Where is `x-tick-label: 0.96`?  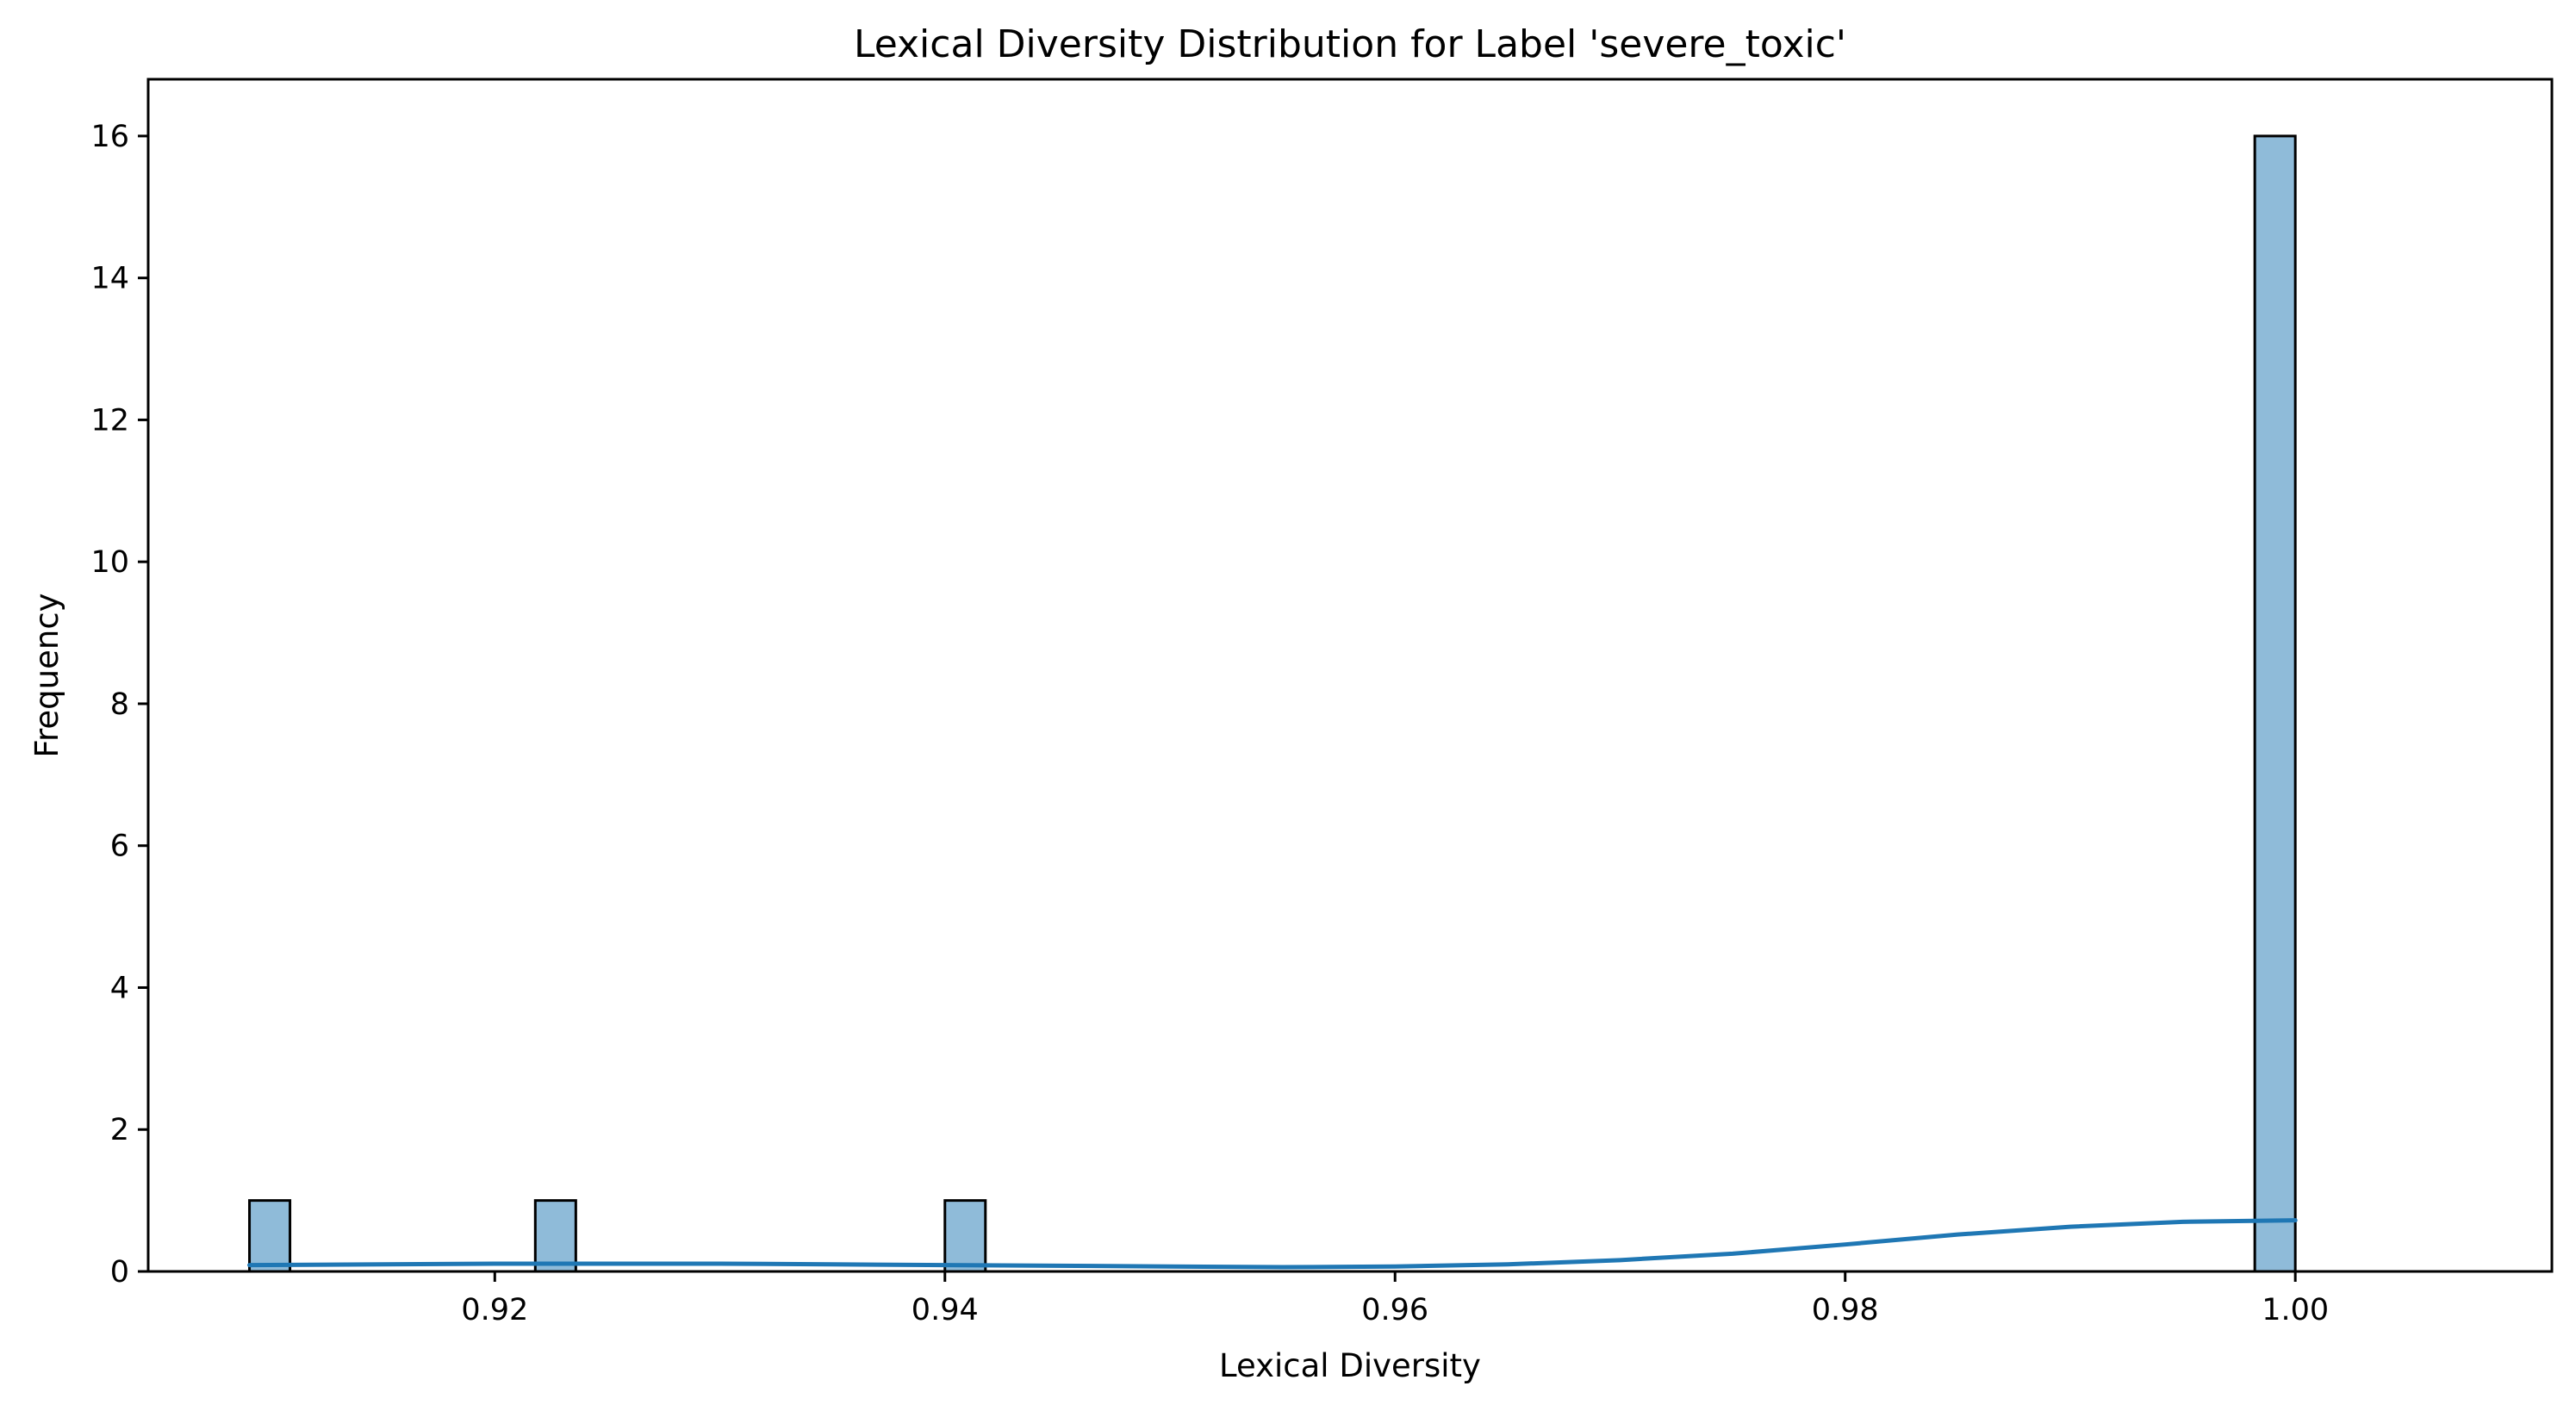
x-tick-label: 0.96 is located at coordinates (1395, 1310).